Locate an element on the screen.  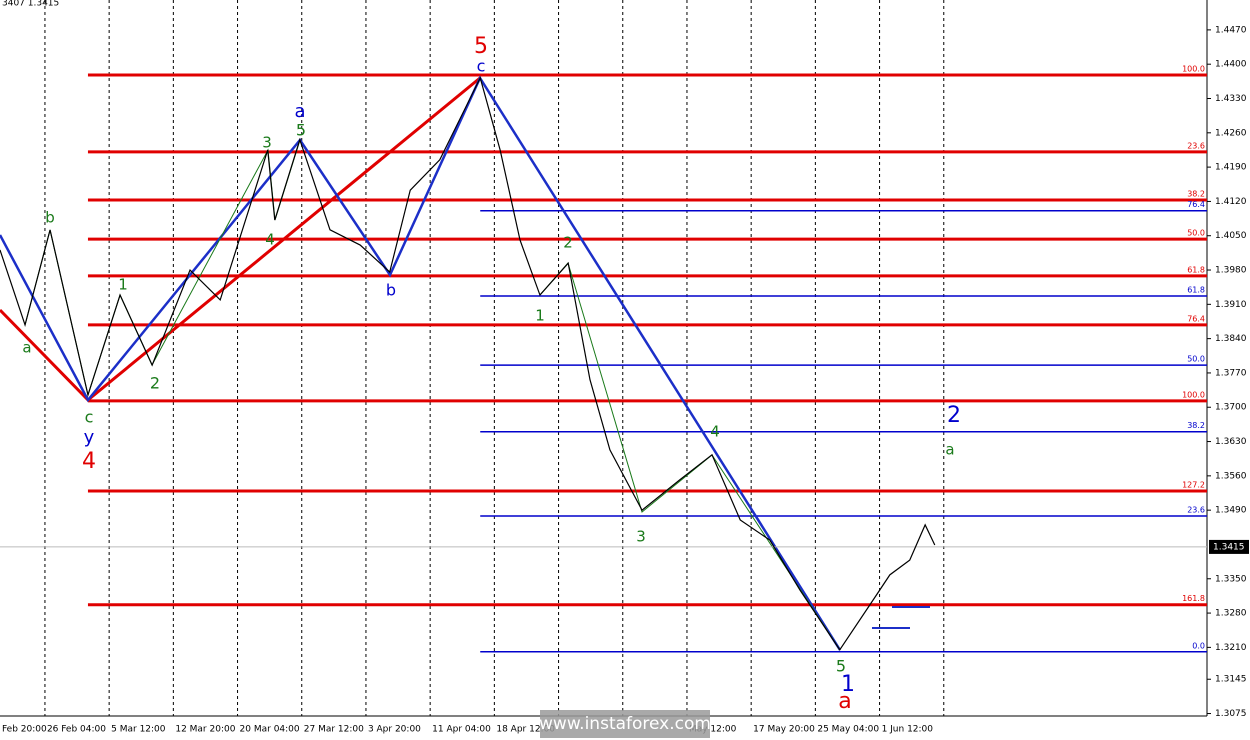
x-tick-label: May 12:00 is located at coordinates (713, 730).